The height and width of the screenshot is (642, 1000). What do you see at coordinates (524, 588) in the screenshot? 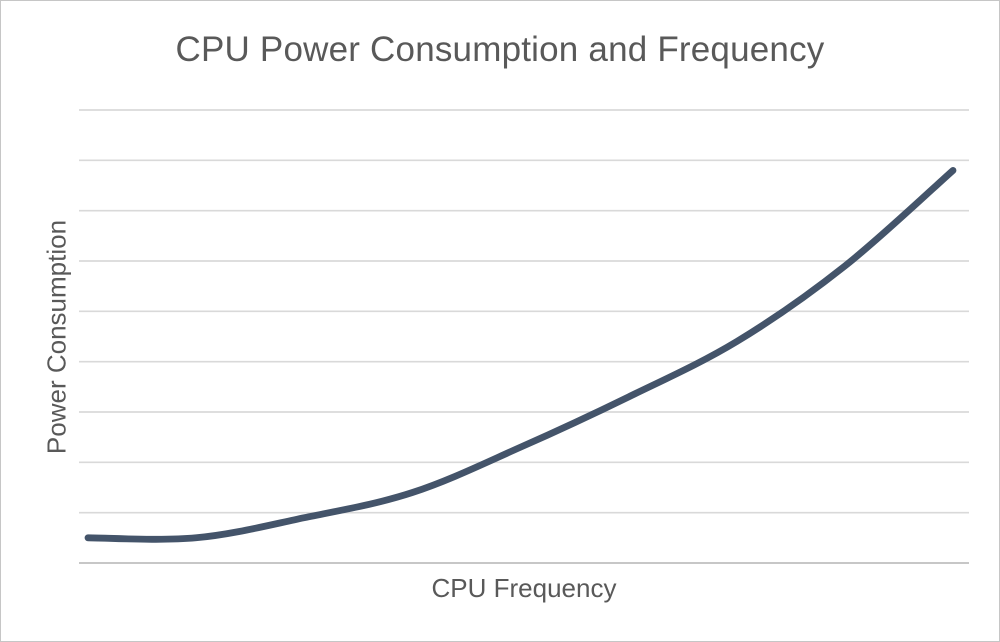
I see `x-axis-title: CPU Frequency` at bounding box center [524, 588].